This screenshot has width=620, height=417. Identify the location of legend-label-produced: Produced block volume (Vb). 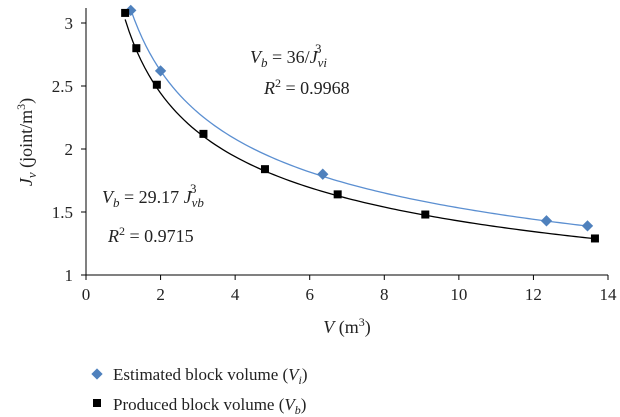
(209, 406).